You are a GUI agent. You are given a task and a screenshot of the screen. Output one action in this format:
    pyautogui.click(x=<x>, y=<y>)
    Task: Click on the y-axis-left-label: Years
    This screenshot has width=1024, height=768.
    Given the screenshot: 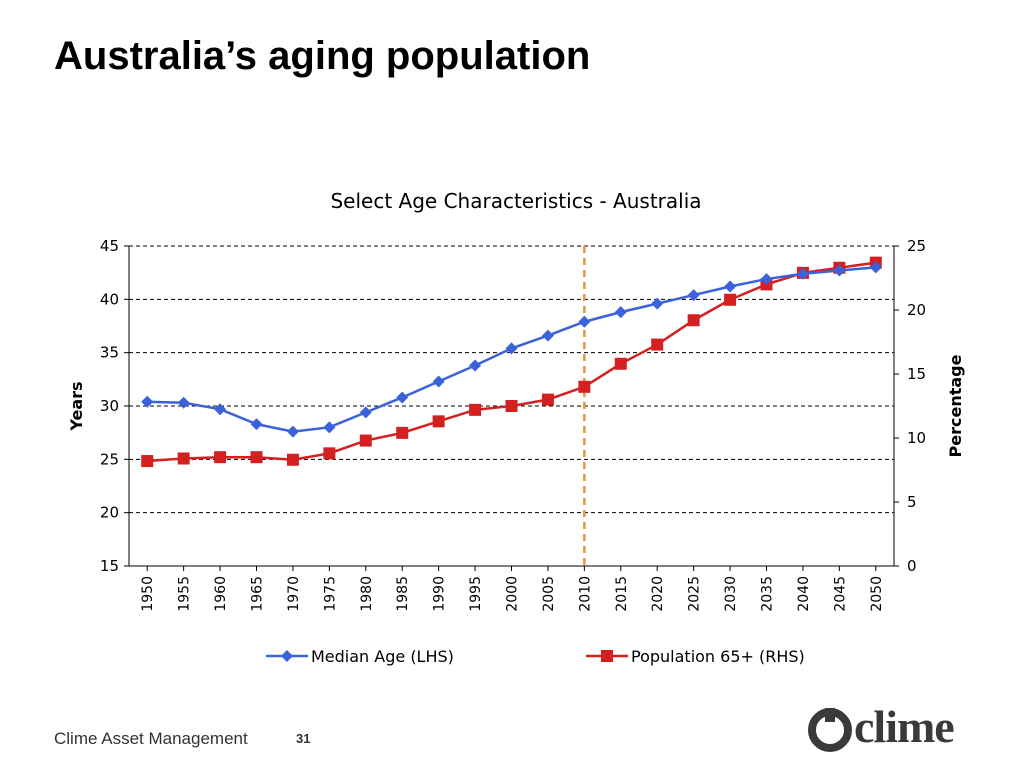 What is the action you would take?
    pyautogui.click(x=76, y=406)
    